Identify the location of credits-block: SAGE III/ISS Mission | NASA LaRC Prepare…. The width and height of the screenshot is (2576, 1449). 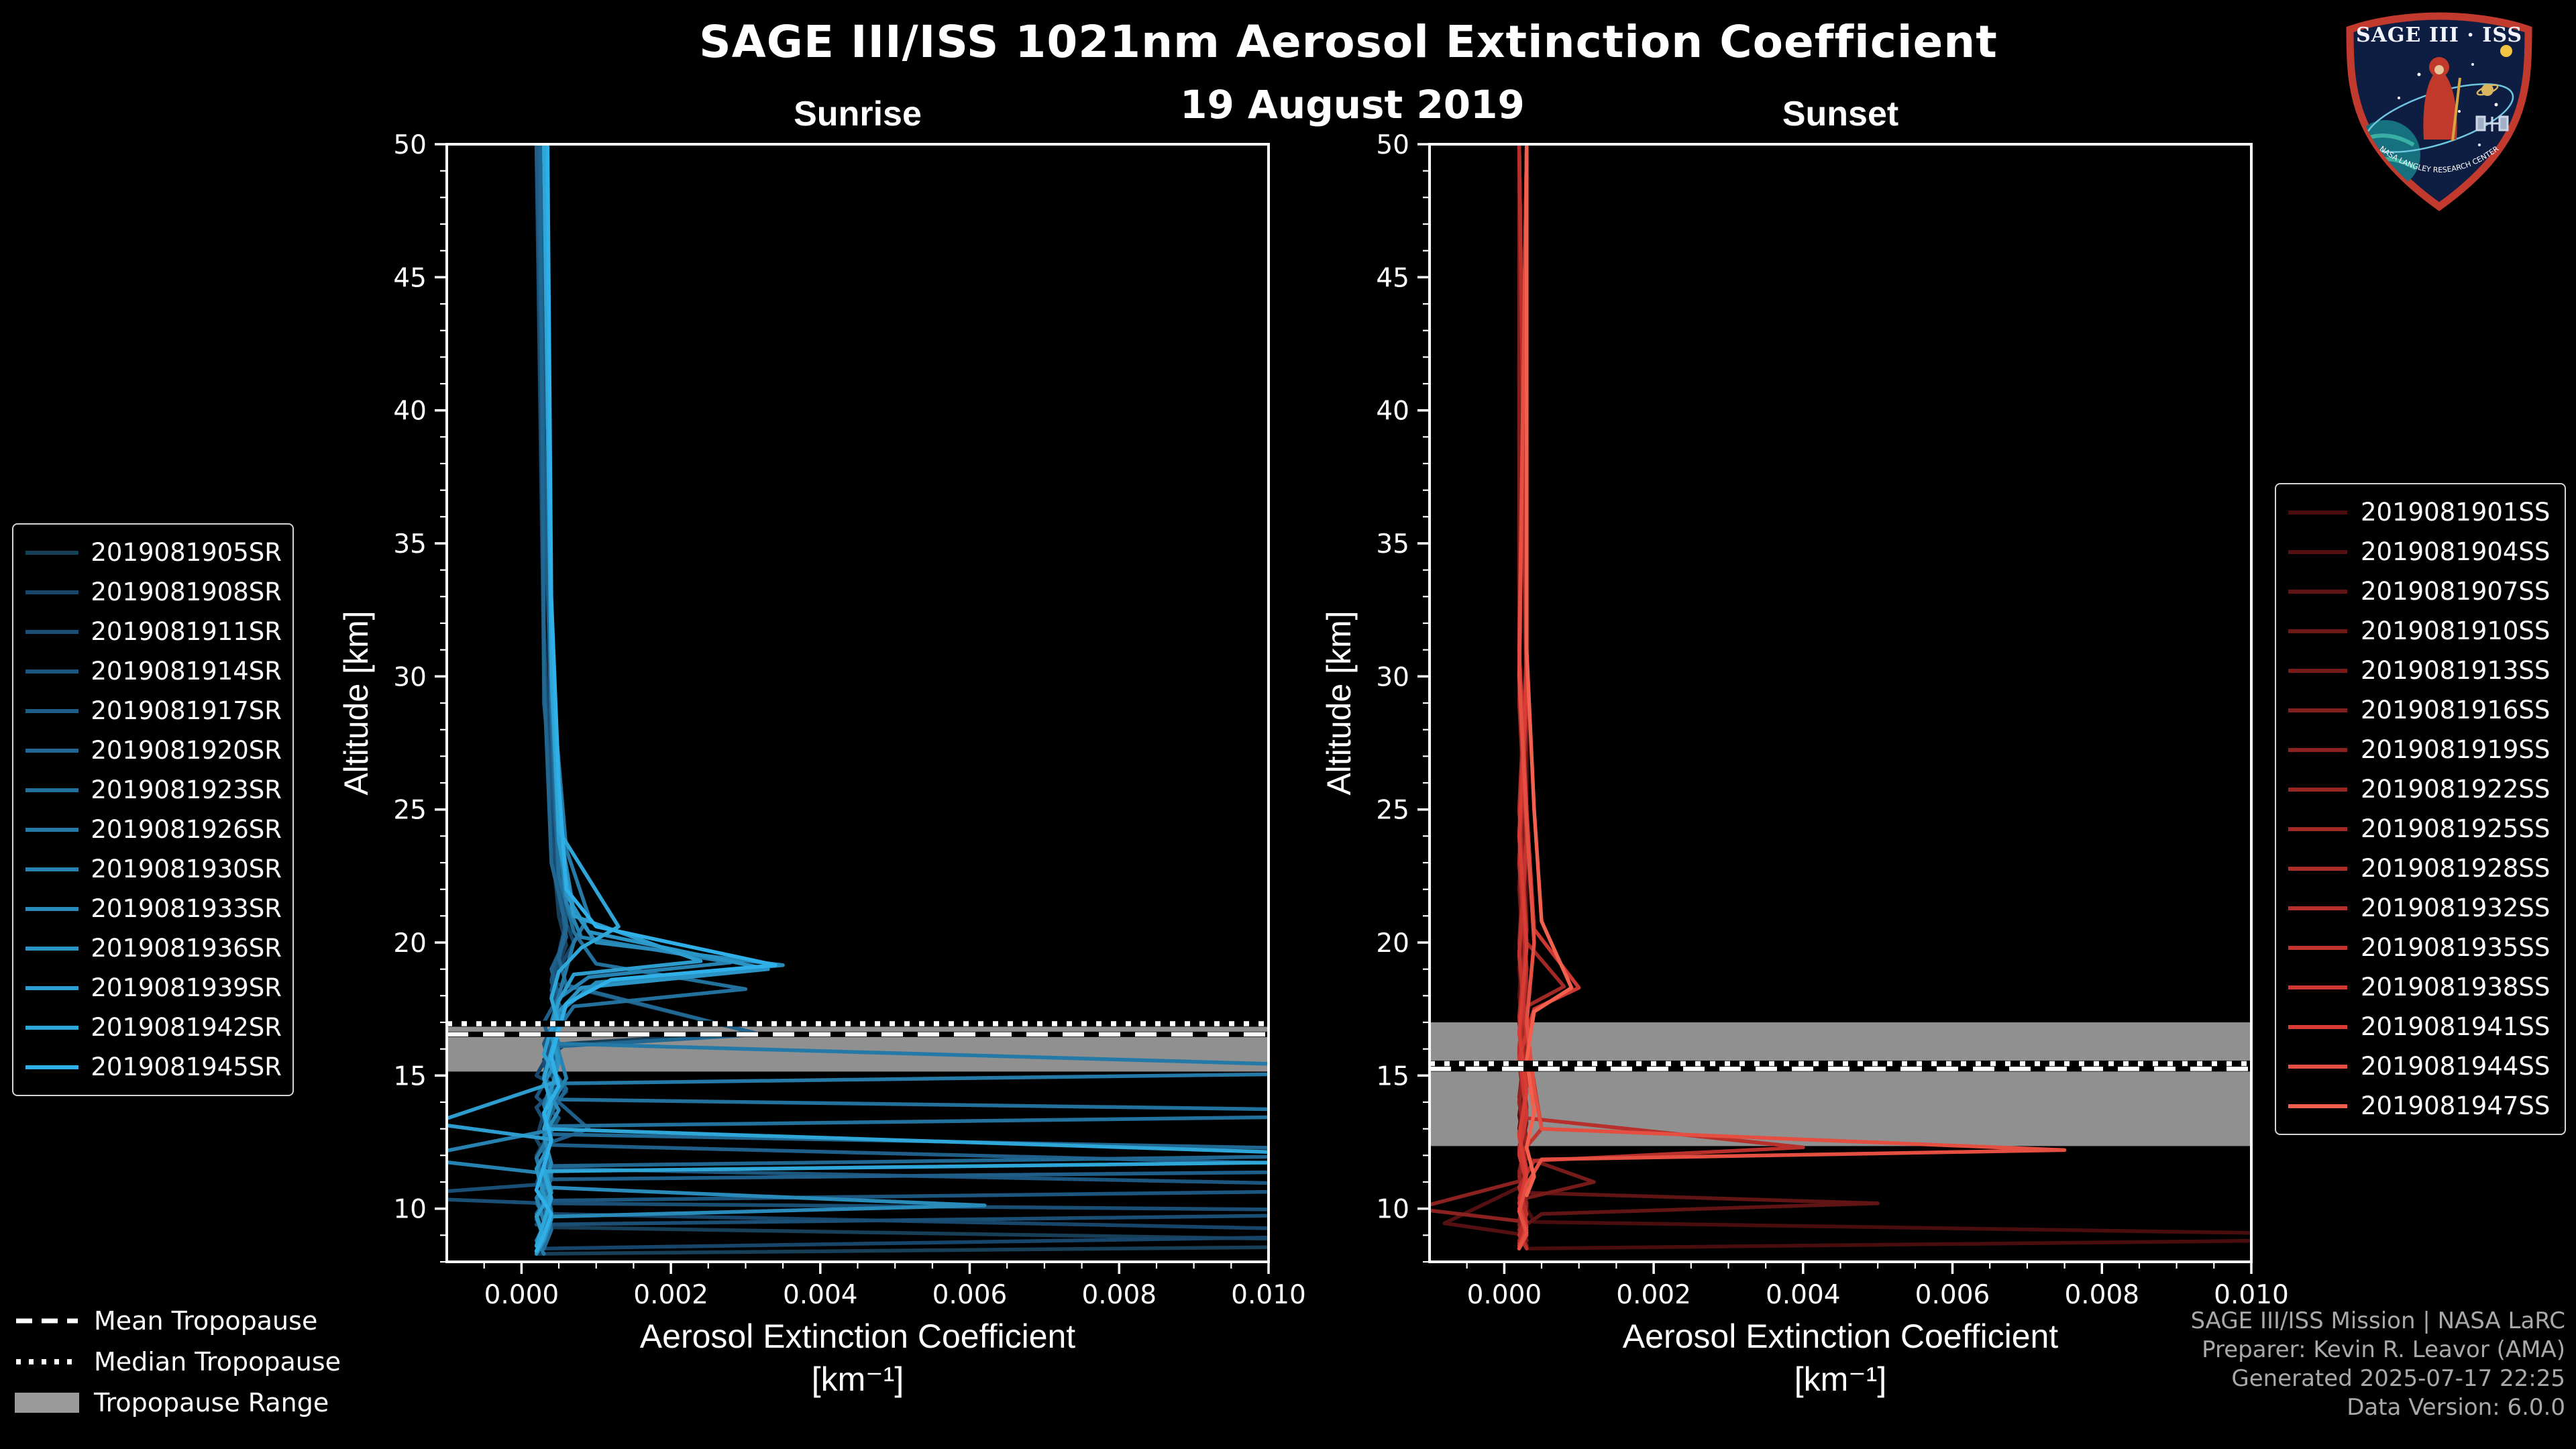
(2377, 1364).